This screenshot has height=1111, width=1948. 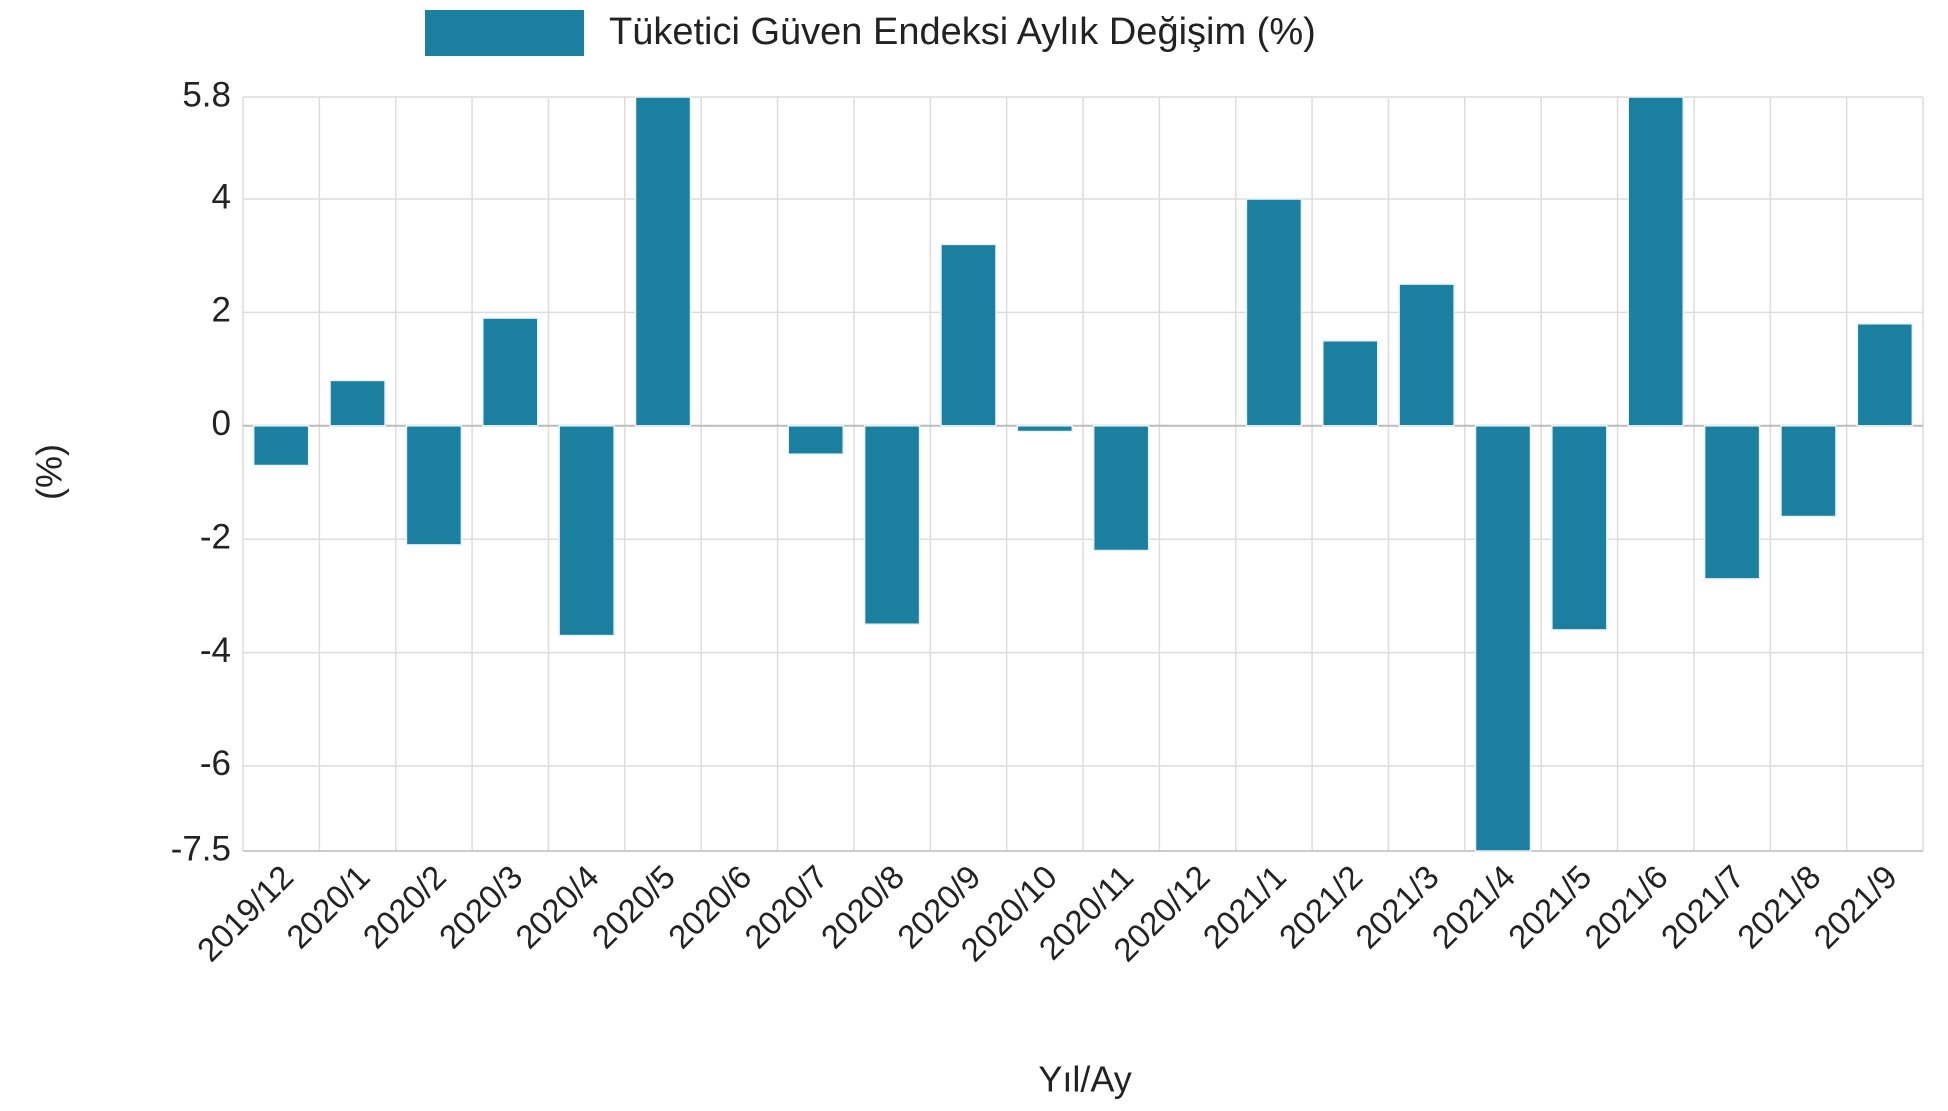 I want to click on y-tick-label: 2, so click(x=221, y=310).